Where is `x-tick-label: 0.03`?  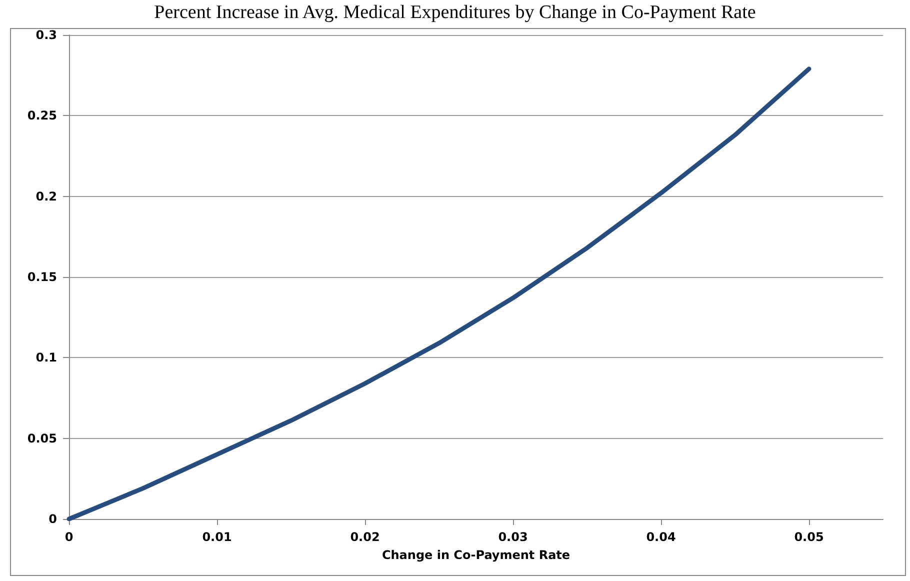
x-tick-label: 0.03 is located at coordinates (513, 537).